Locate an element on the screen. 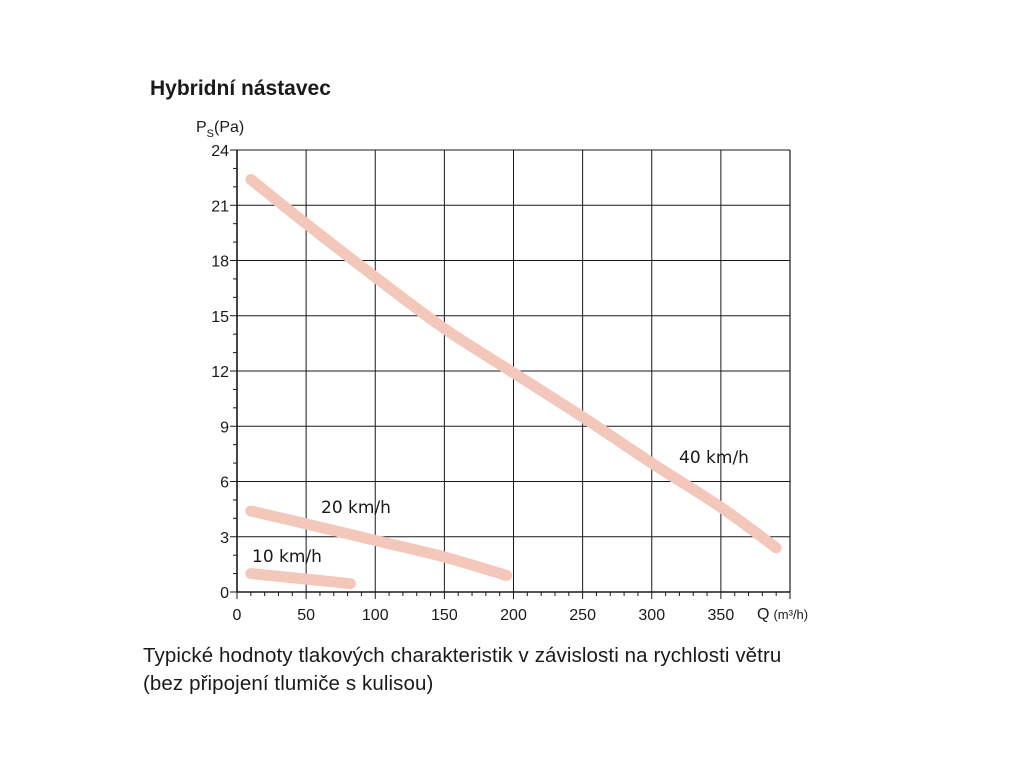 The width and height of the screenshot is (1024, 768). x-axis-label: Q (m³/h) is located at coordinates (782, 614).